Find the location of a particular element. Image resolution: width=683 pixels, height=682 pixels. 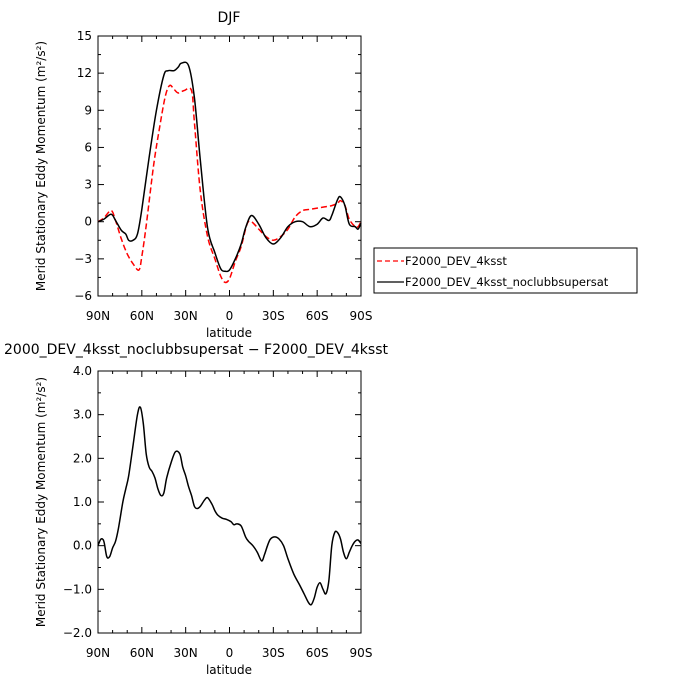

top-plot-frame is located at coordinates (229, 166).